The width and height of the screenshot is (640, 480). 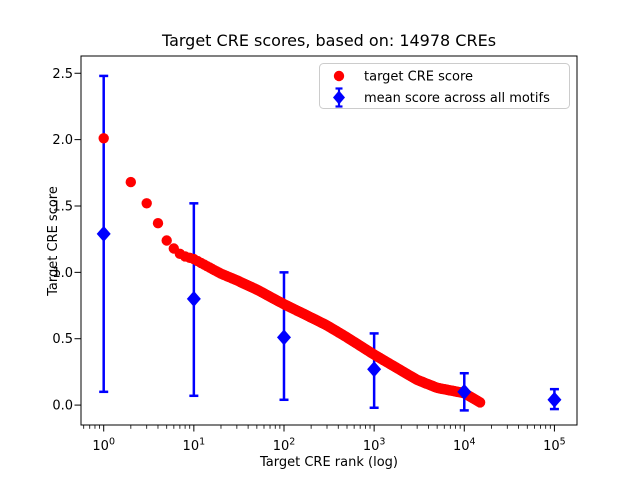 What do you see at coordinates (77, 239) in the screenshot?
I see `y-major-ticks` at bounding box center [77, 239].